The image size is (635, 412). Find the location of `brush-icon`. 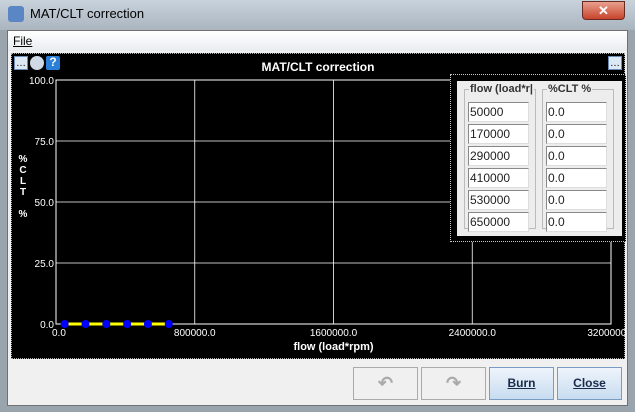

brush-icon is located at coordinates (37, 63).